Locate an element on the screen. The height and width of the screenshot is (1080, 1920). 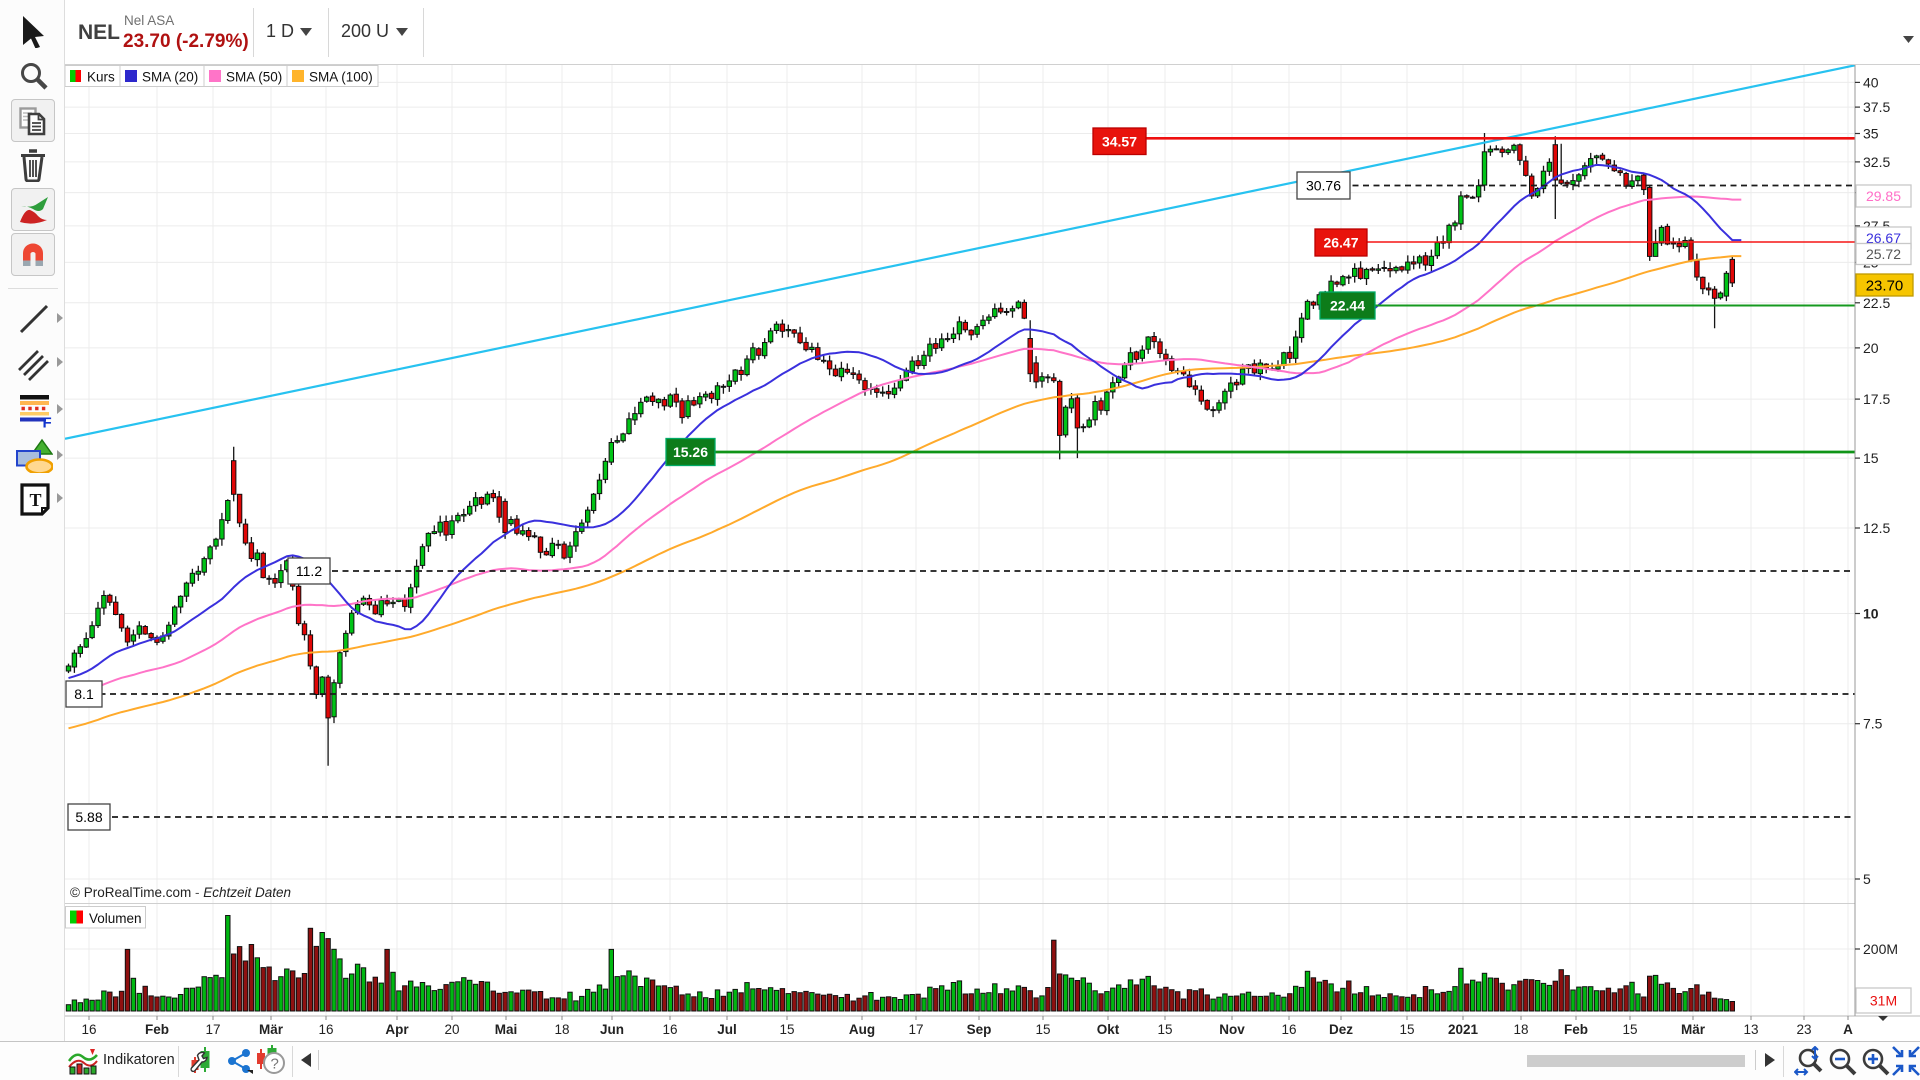
svg-text: 13 is located at coordinates (1750, 1029).